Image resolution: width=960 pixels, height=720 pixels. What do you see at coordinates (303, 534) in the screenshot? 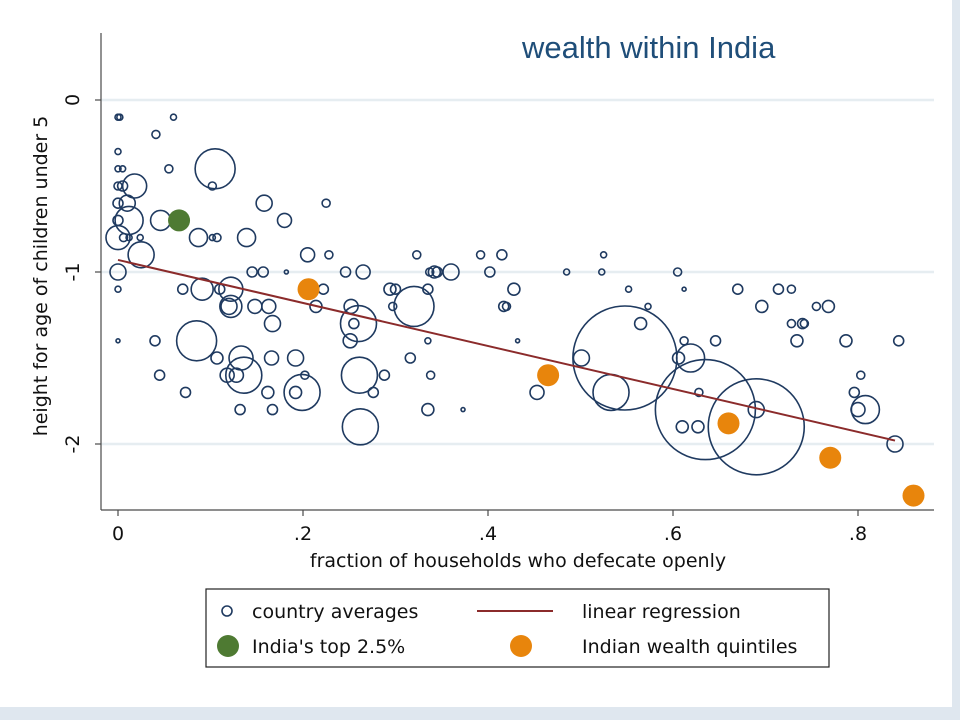
I see `x-tick-label: .2` at bounding box center [303, 534].